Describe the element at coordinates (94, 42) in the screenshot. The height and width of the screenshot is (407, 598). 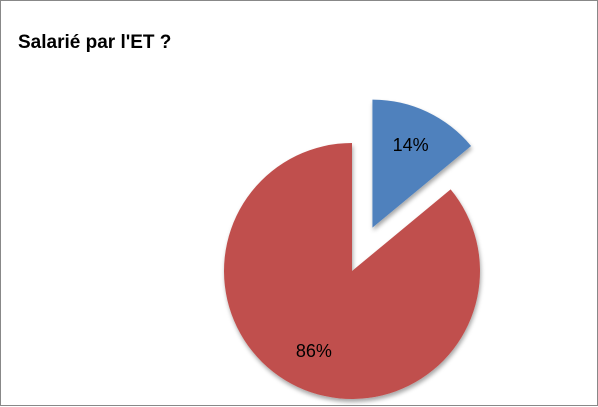
I see `chart-title: Salarié par l'ET ?` at that location.